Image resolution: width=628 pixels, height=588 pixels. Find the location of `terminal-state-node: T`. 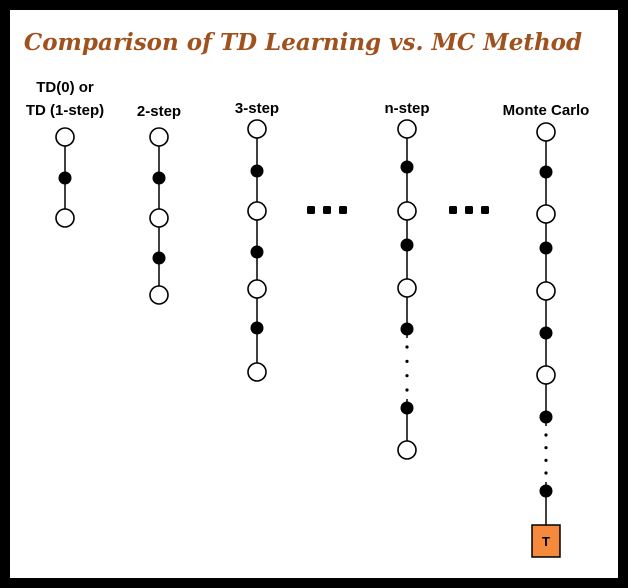

terminal-state-node: T is located at coordinates (546, 541).